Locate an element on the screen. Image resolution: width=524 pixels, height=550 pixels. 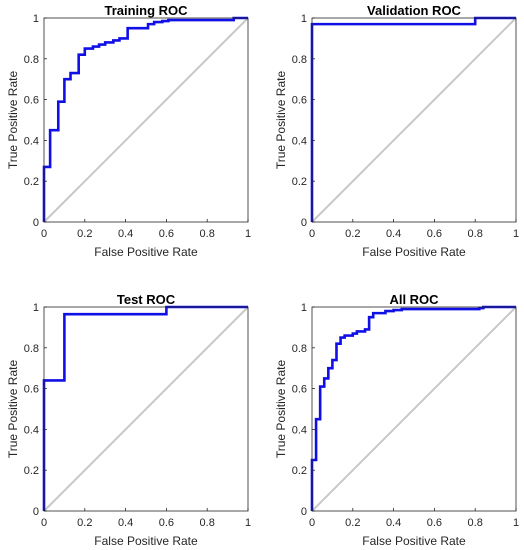
test-xtick-label: 0.4 is located at coordinates (125, 523).